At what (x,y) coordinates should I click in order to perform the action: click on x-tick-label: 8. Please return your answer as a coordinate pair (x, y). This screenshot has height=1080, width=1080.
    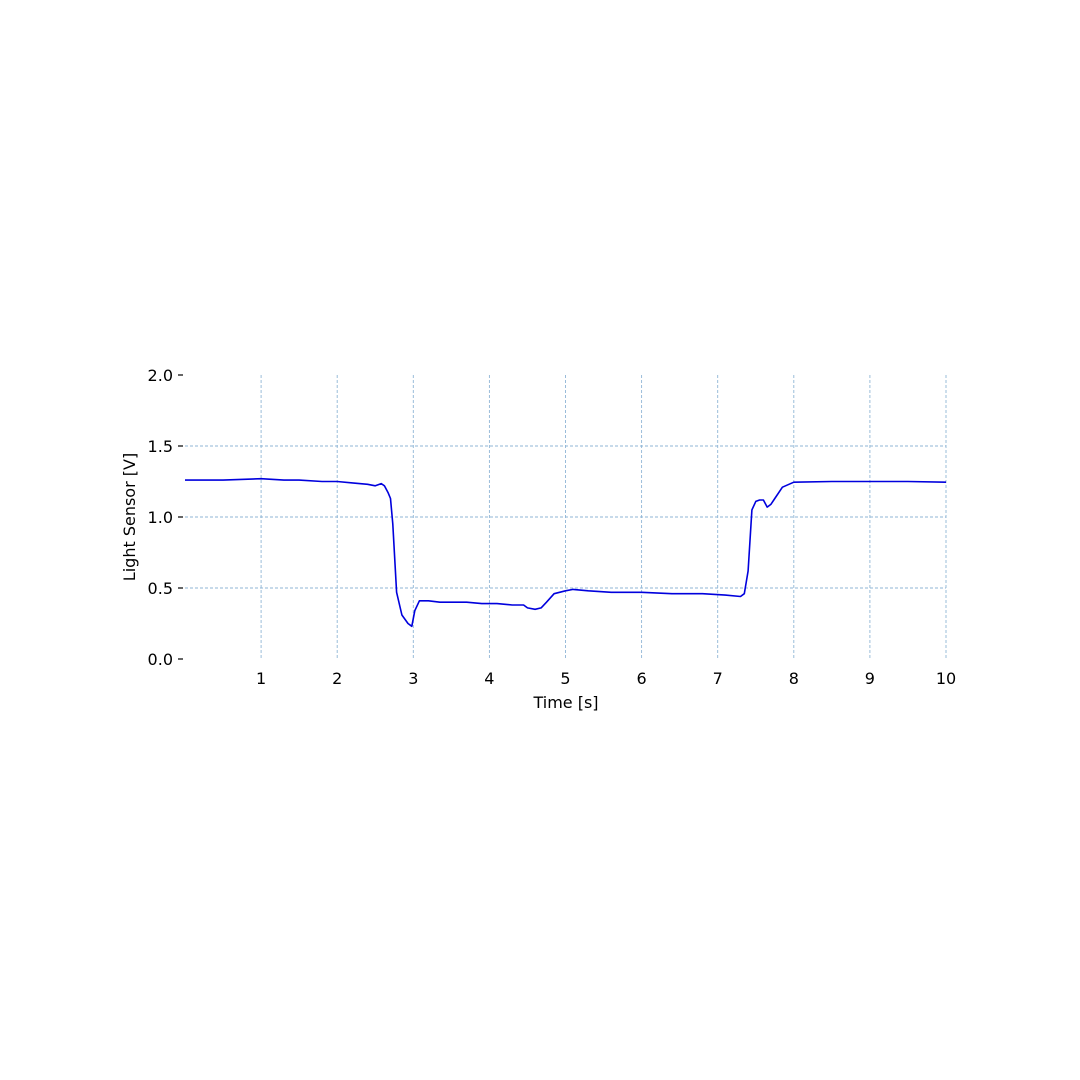
    Looking at the image, I should click on (794, 678).